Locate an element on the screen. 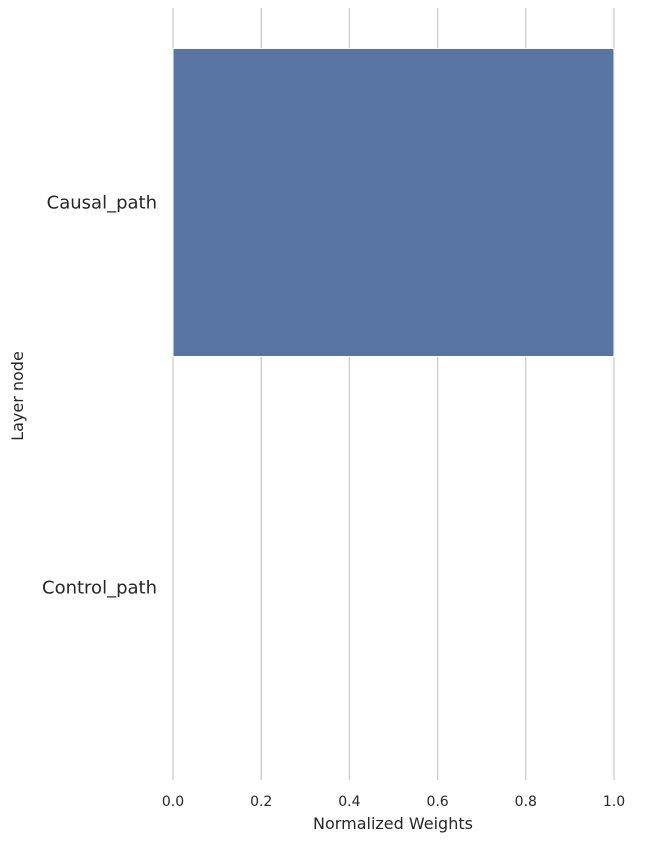  y-tick-label-control-path: Control_path is located at coordinates (99, 588).